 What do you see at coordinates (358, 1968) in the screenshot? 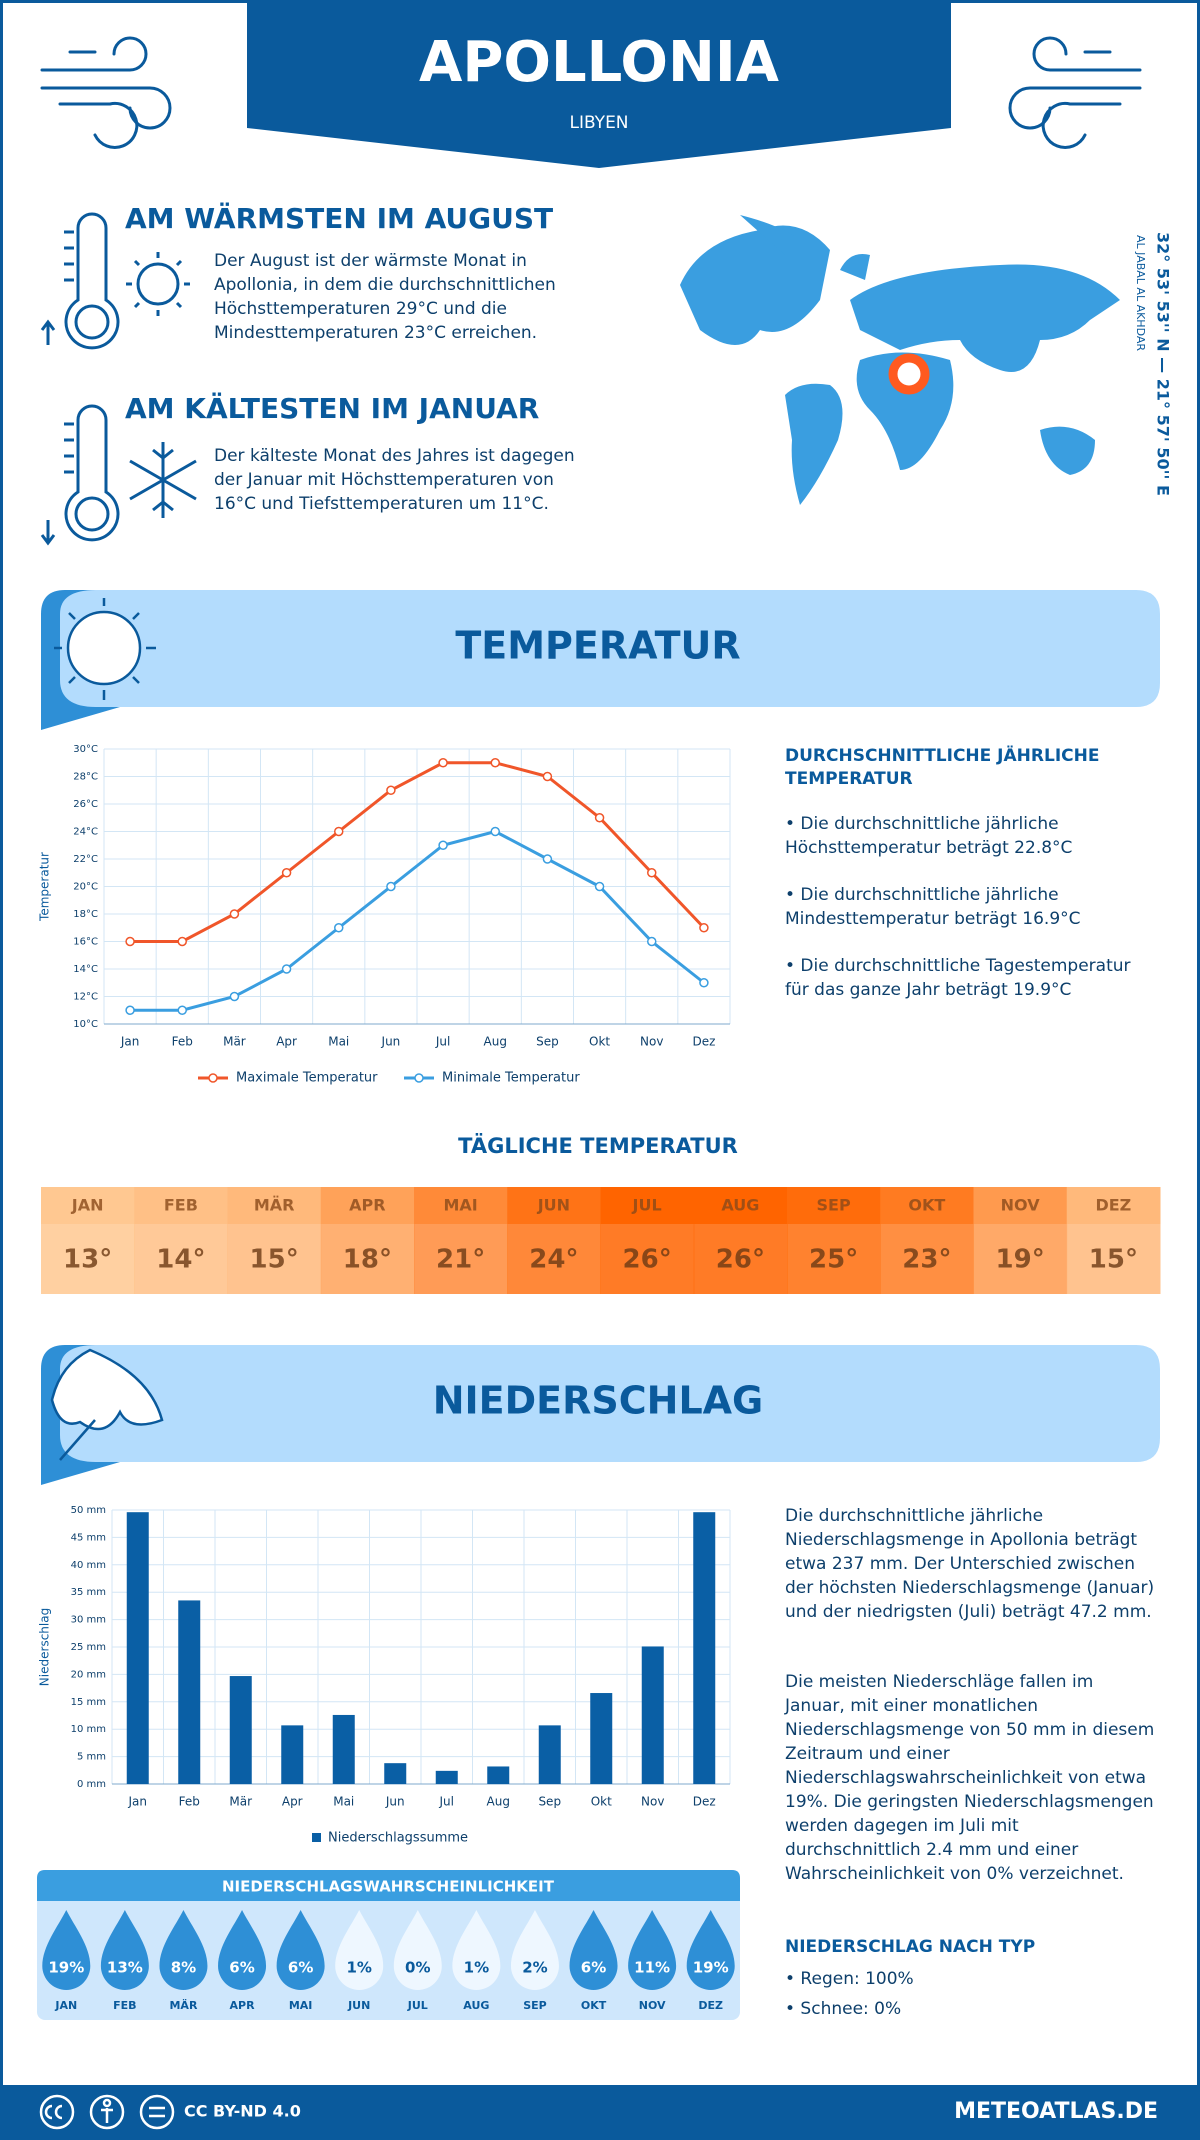
I see `drop-label: 1%` at bounding box center [358, 1968].